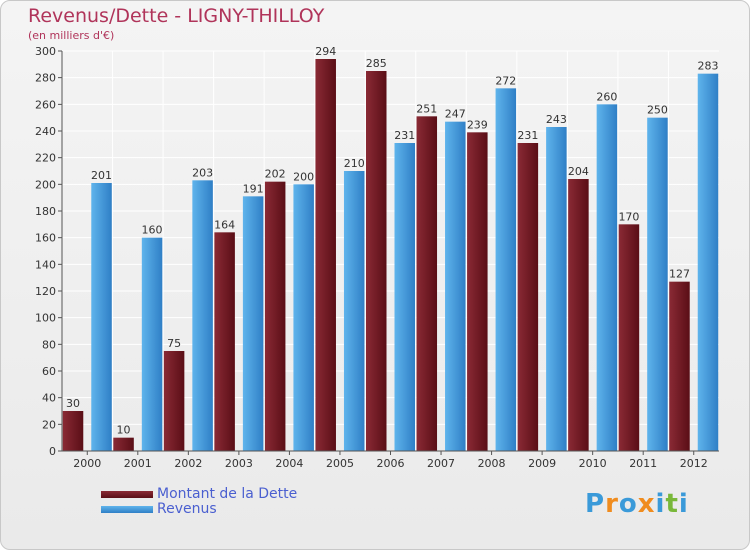 The width and height of the screenshot is (750, 550). I want to click on data-label-dette-2009: 231, so click(527, 135).